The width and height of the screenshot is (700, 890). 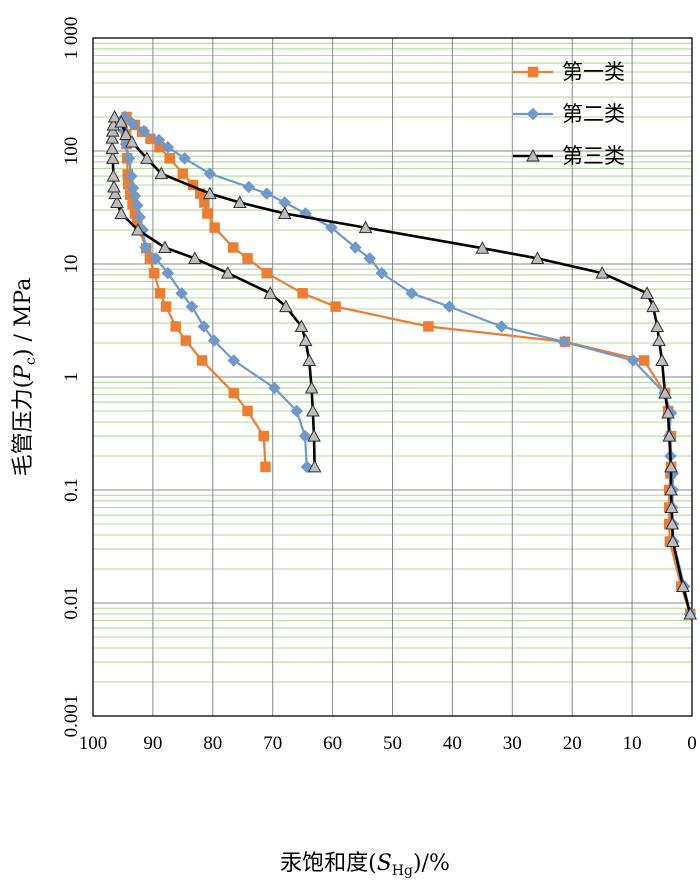 I want to click on x-tick-label: 0, so click(x=692, y=743).